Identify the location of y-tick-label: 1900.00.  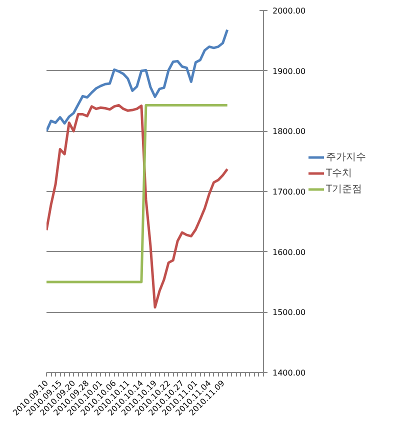
(289, 71).